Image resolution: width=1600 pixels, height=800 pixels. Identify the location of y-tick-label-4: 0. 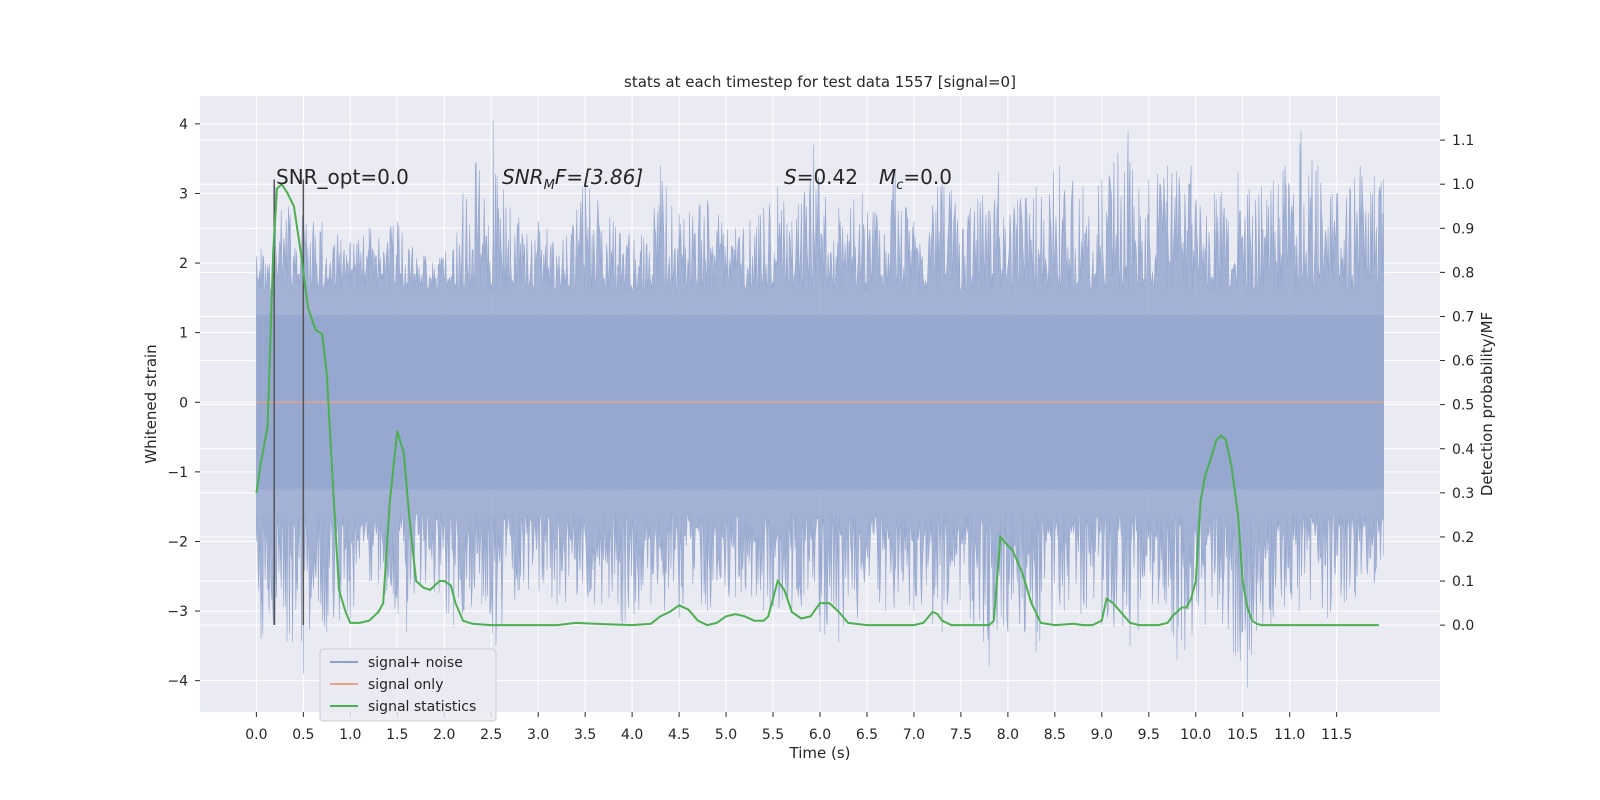
(183, 403).